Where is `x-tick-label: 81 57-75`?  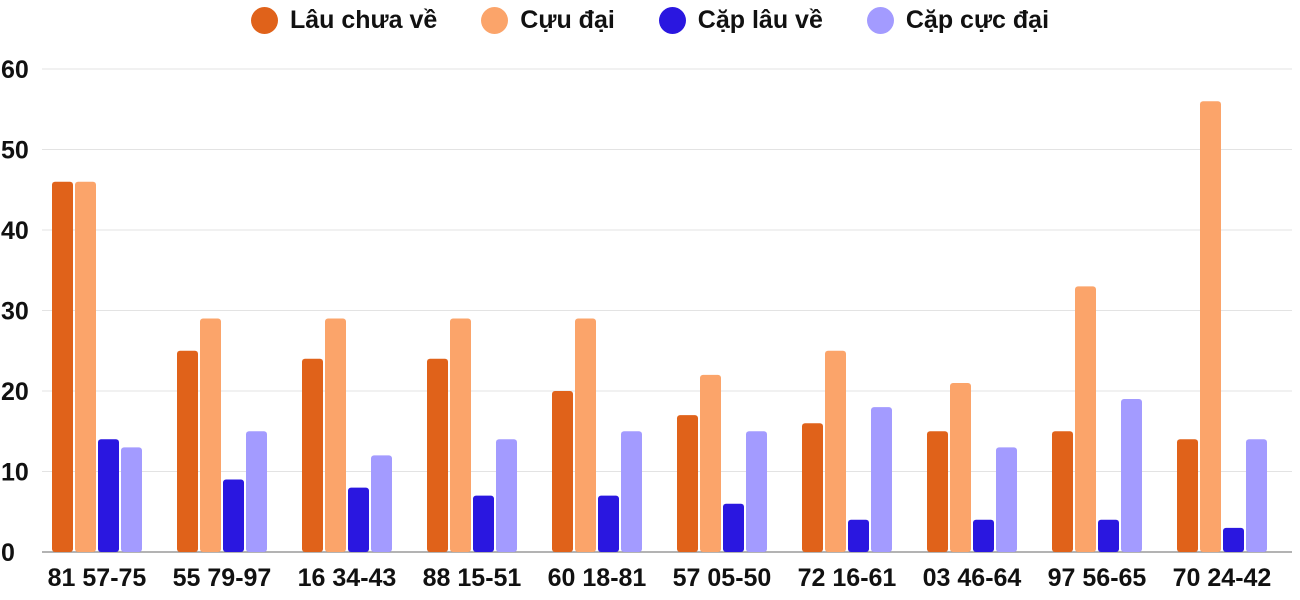 x-tick-label: 81 57-75 is located at coordinates (97, 578).